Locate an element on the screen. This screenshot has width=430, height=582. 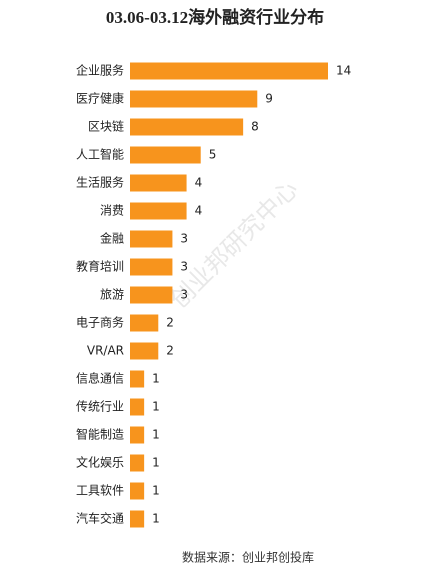
y-tick-label: 人工智能 is located at coordinates (100, 154).